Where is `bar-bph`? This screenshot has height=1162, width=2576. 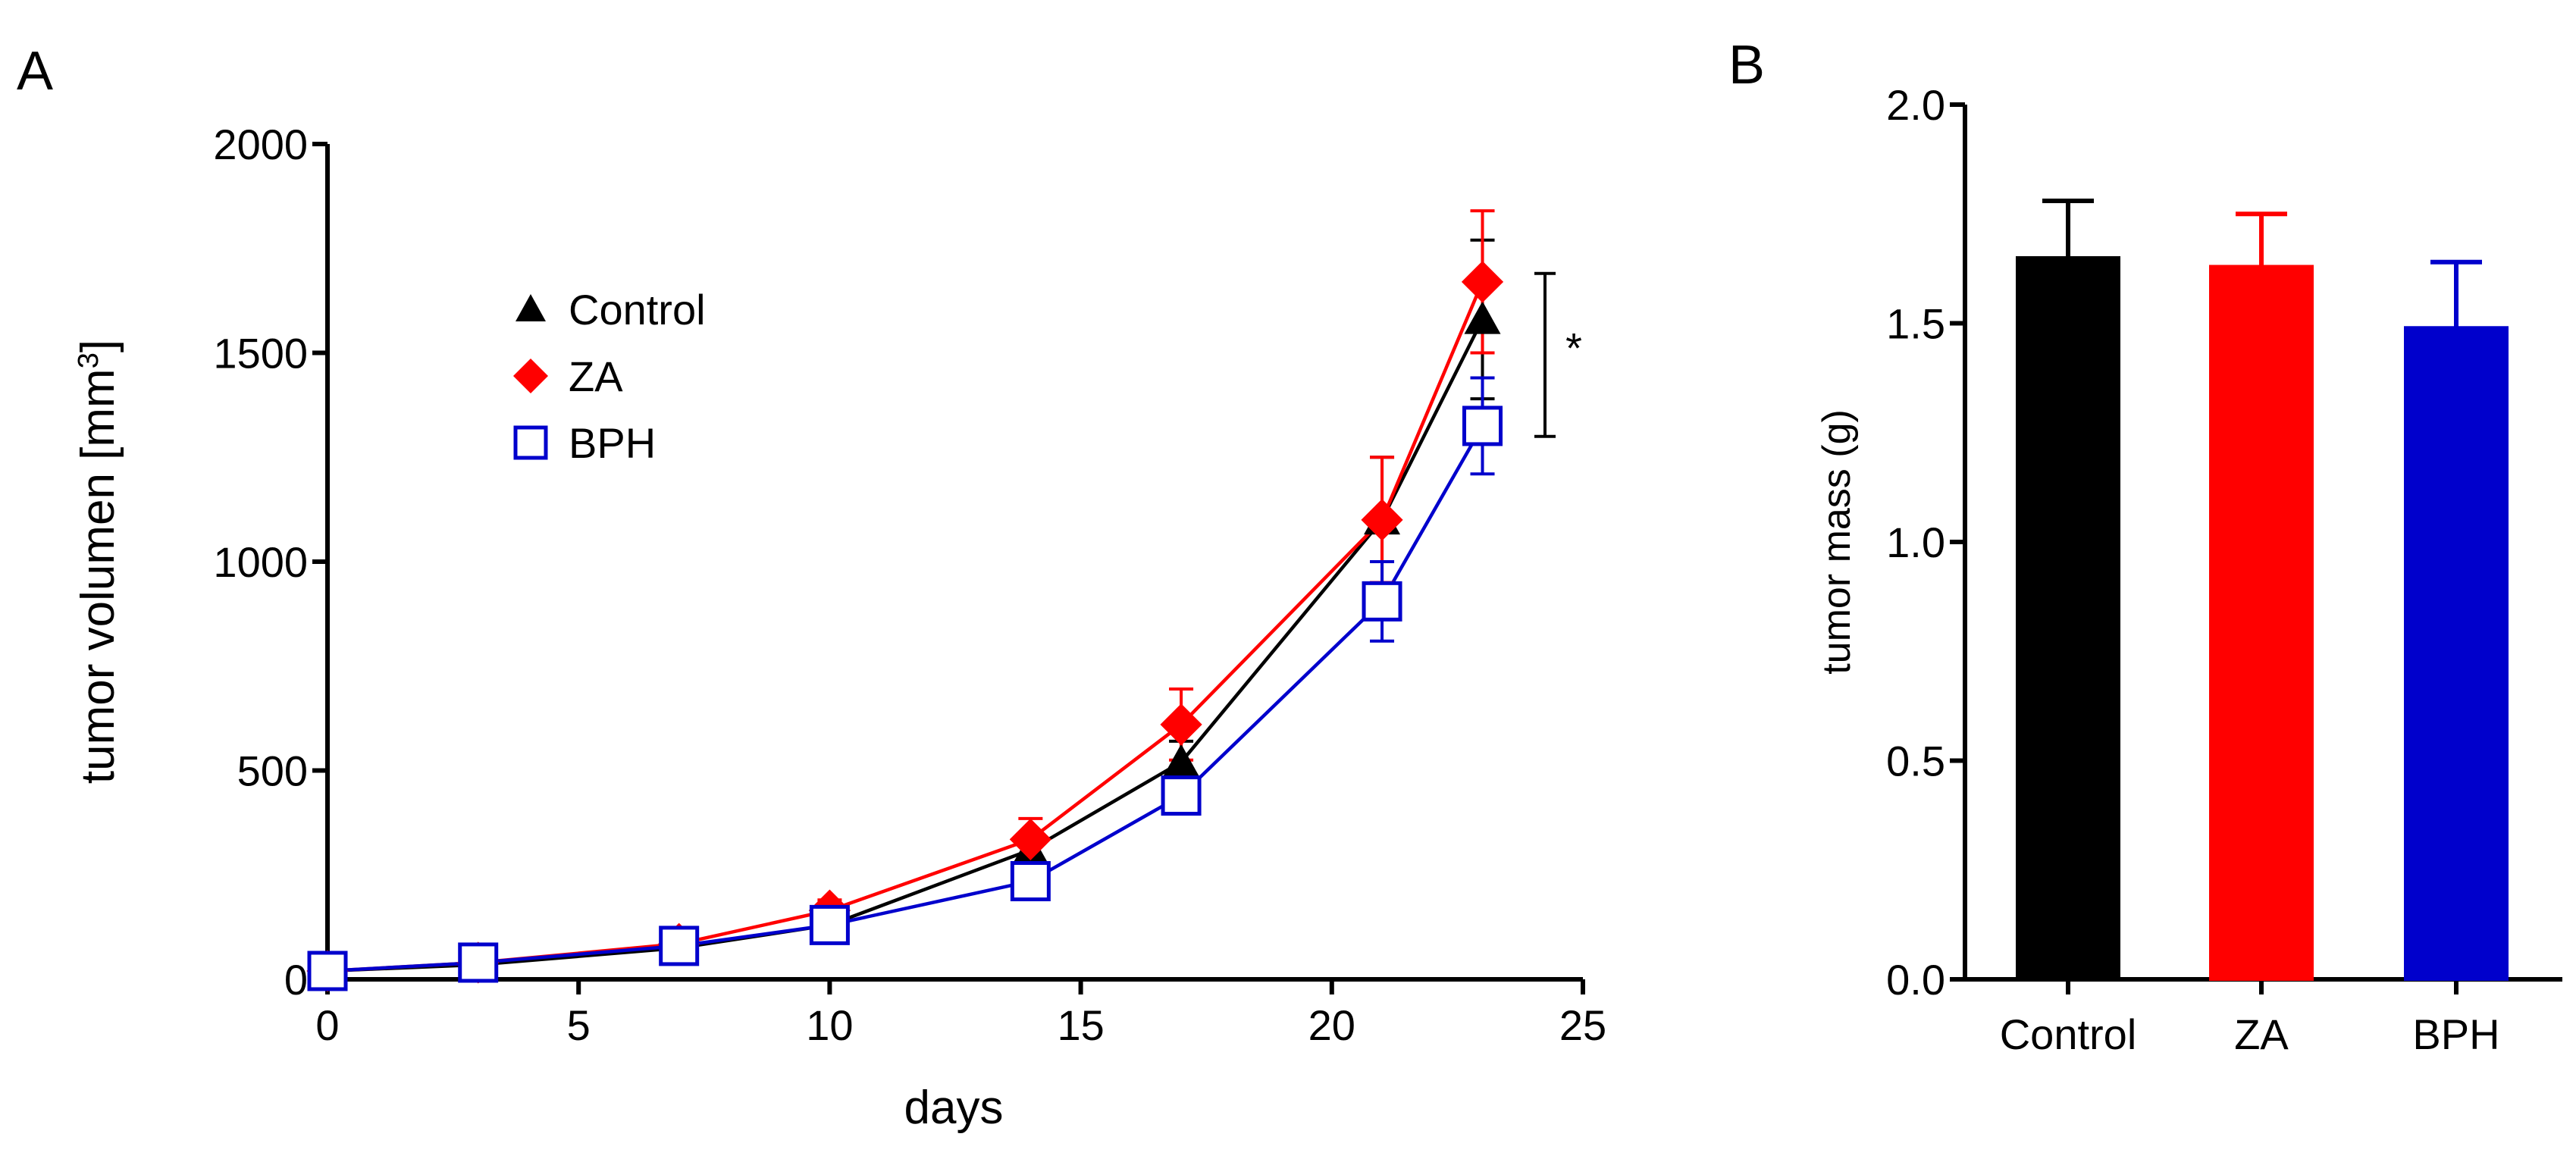
bar-bph is located at coordinates (2456, 653).